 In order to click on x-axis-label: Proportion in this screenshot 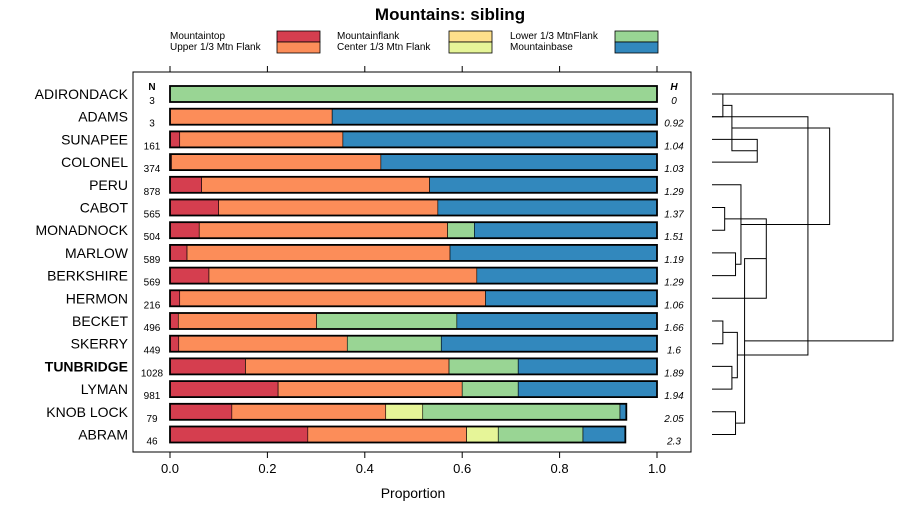, I will do `click(413, 493)`.